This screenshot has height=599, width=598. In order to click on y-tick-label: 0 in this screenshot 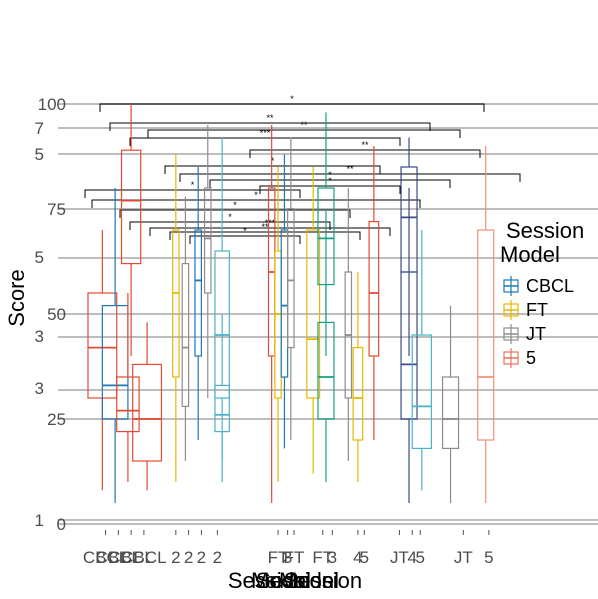, I will do `click(61, 524)`.